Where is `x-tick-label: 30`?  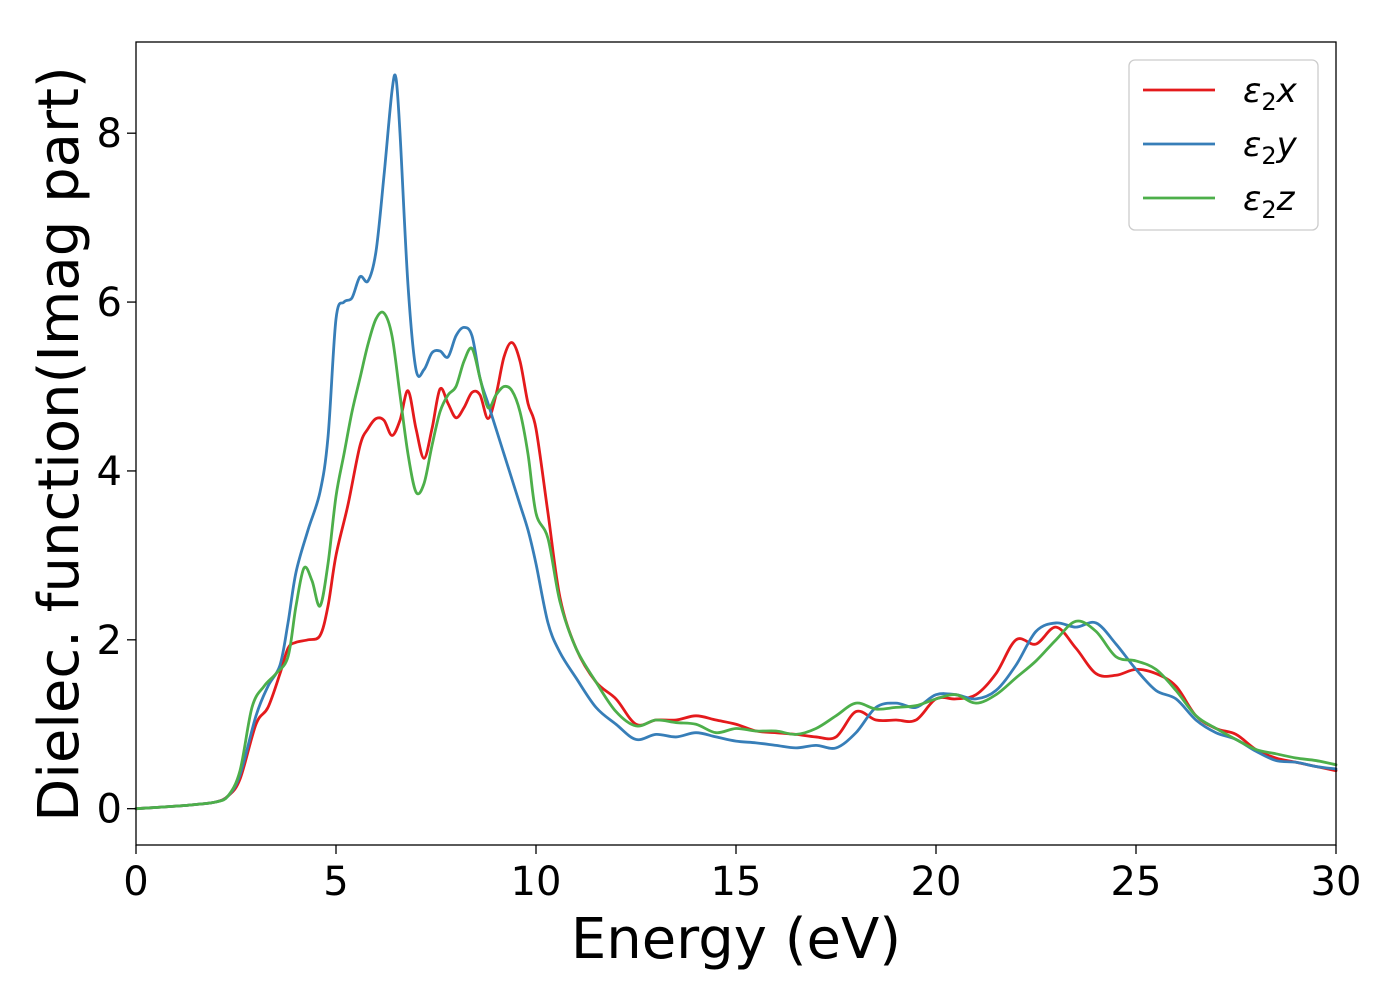
x-tick-label: 30 is located at coordinates (1336, 882).